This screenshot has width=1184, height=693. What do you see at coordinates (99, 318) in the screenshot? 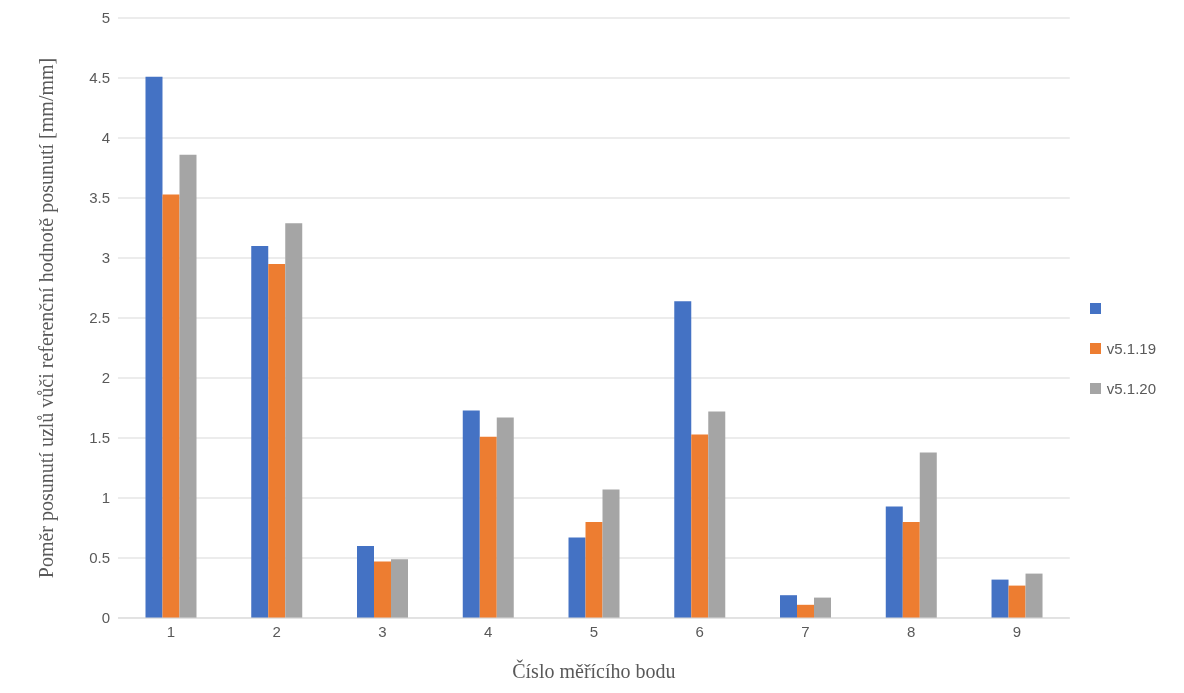
I see `y-tick-label: 2.5` at bounding box center [99, 318].